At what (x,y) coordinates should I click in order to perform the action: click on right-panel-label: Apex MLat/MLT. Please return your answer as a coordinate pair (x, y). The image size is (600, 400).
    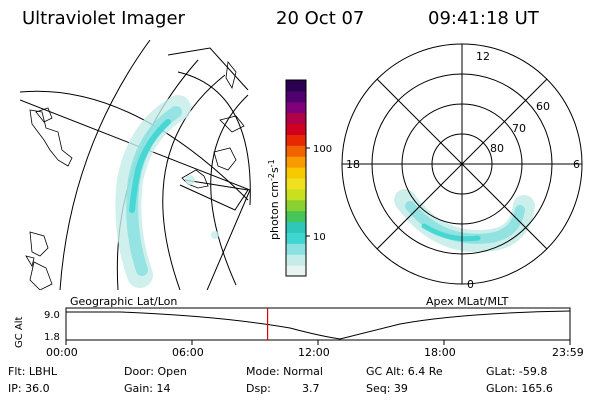
    Looking at the image, I should click on (467, 301).